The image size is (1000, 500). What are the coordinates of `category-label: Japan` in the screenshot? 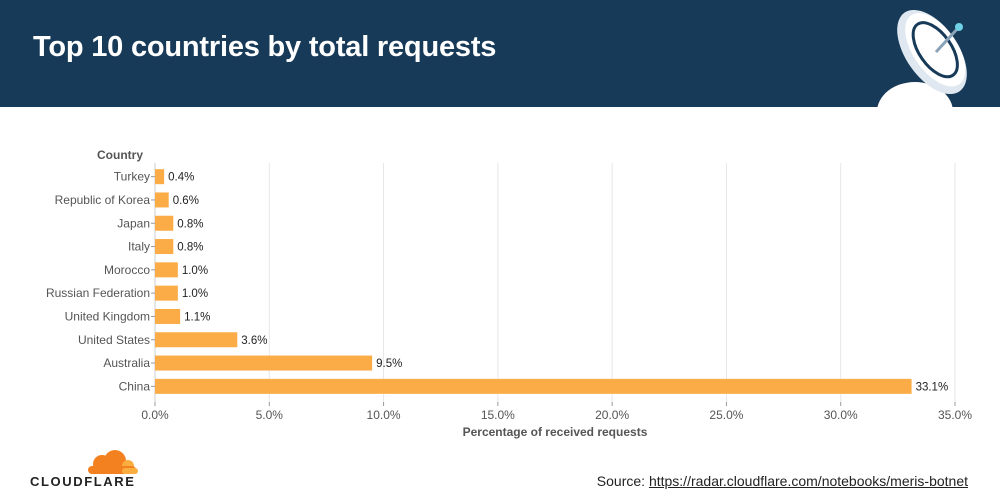 It's located at (133, 223).